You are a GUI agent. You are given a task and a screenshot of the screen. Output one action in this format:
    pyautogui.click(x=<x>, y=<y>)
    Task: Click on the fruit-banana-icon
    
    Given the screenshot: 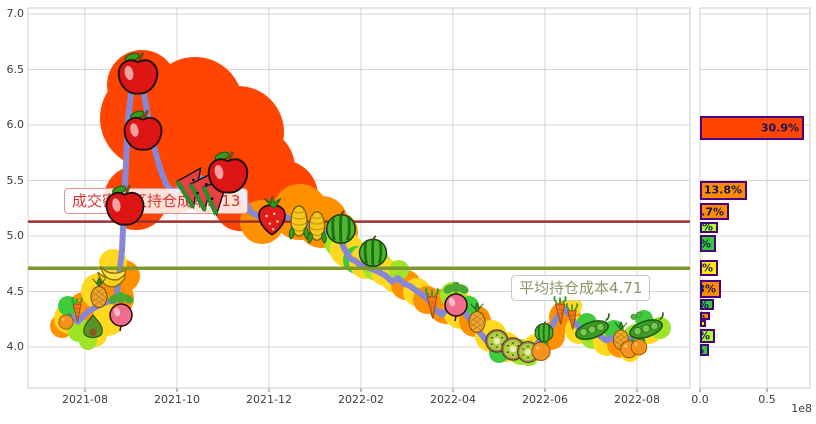 What is the action you would take?
    pyautogui.click(x=112, y=276)
    